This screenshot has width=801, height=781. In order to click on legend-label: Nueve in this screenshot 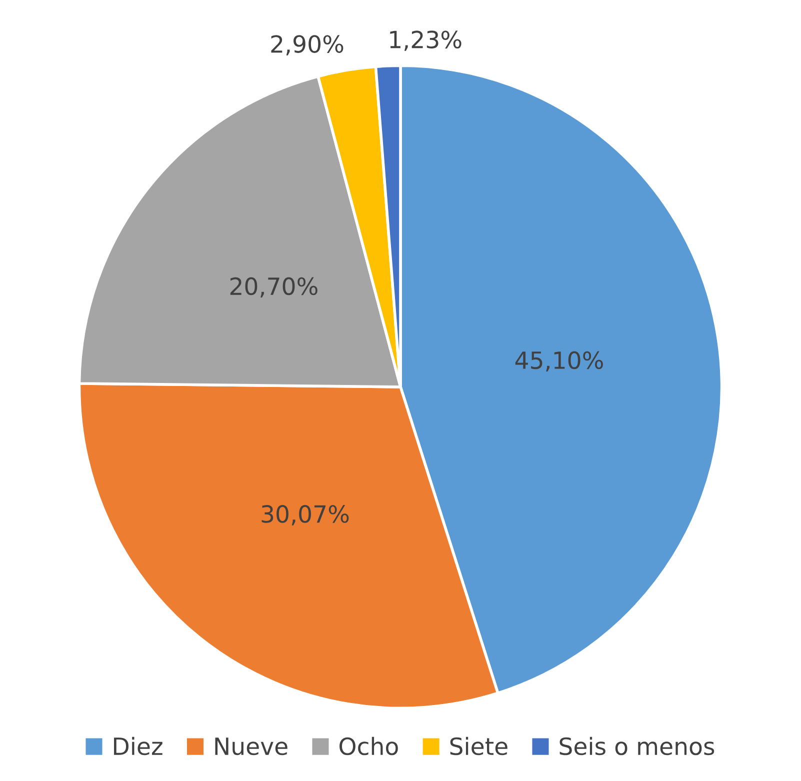, I will do `click(251, 747)`.